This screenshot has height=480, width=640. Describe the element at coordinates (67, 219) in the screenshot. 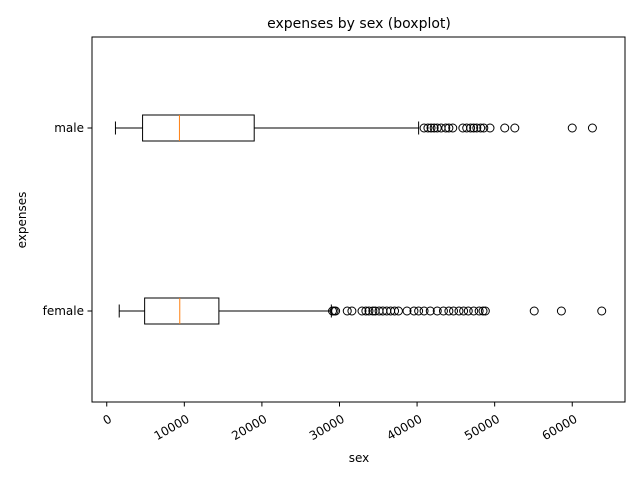

I see `y-axis-ticks: female male` at that location.